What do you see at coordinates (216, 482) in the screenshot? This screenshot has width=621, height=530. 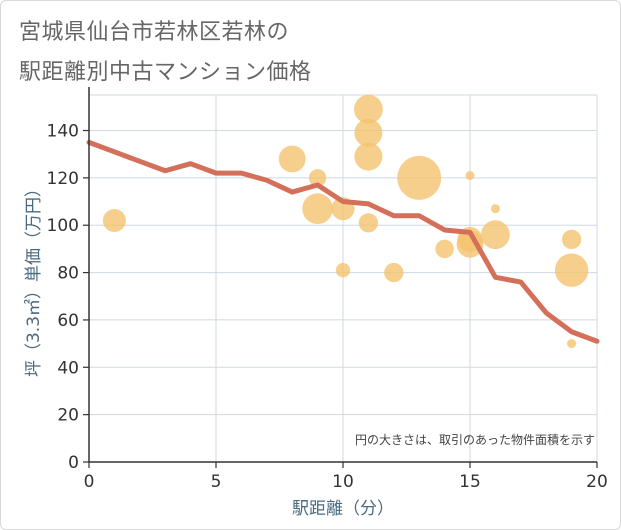 I see `x-tick-label: 5` at bounding box center [216, 482].